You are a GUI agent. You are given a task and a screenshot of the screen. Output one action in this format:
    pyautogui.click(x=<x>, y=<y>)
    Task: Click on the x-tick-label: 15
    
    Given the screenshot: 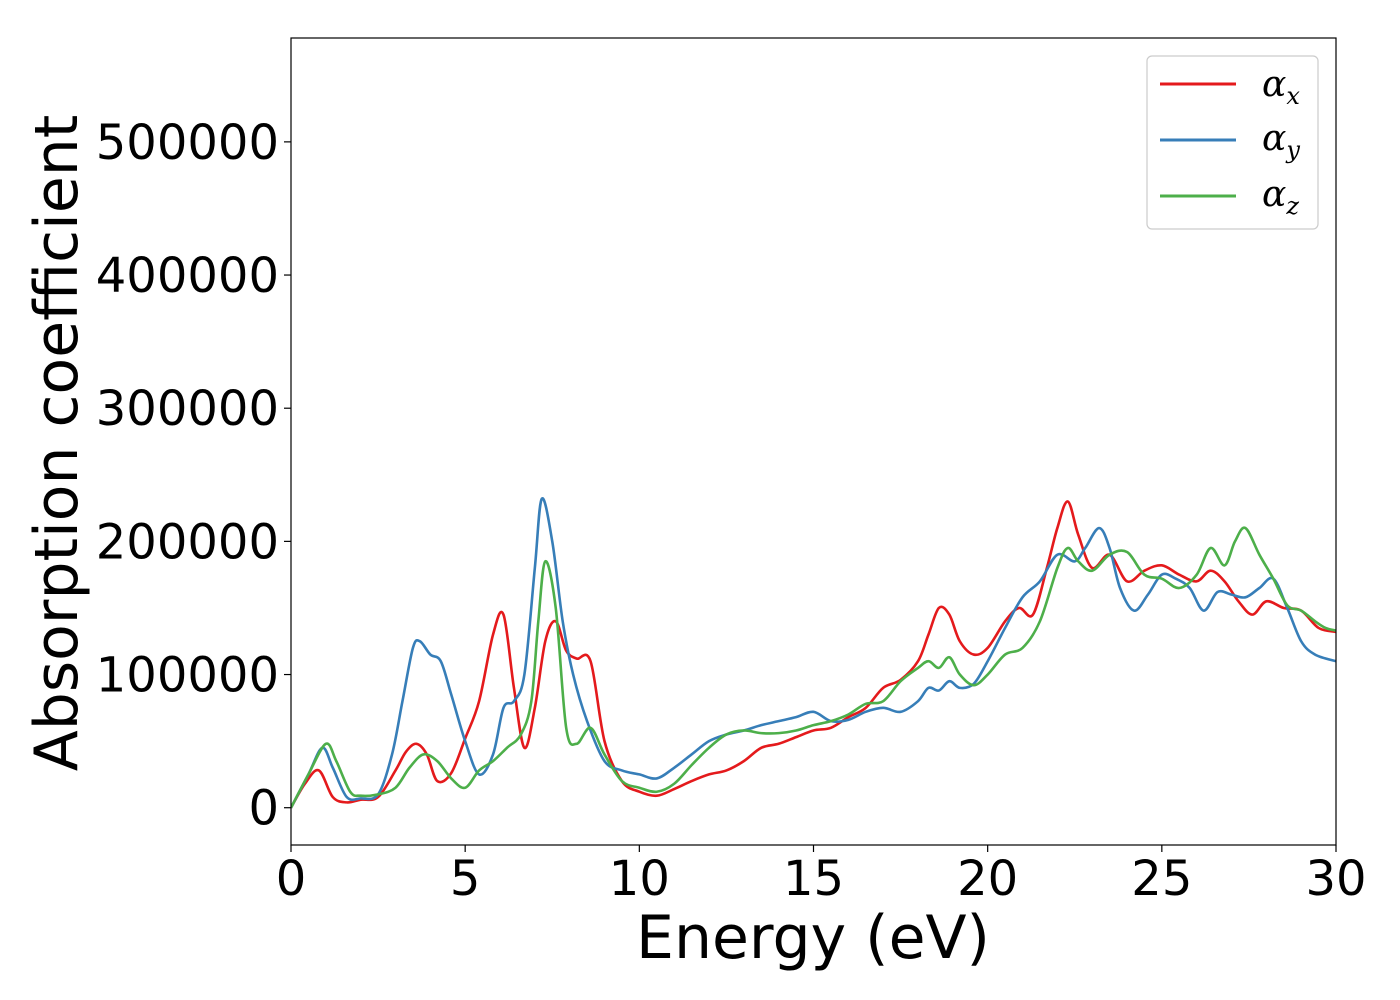 What is the action you would take?
    pyautogui.click(x=813, y=879)
    